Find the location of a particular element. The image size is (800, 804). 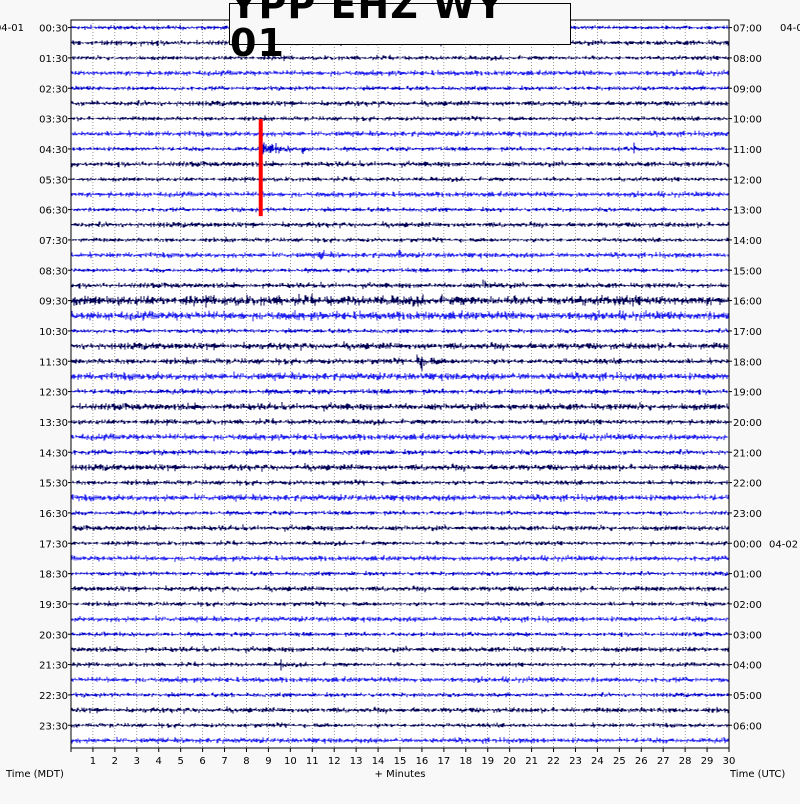

chart-title-box: YPP EHZ WY 01 is located at coordinates (400, 31).